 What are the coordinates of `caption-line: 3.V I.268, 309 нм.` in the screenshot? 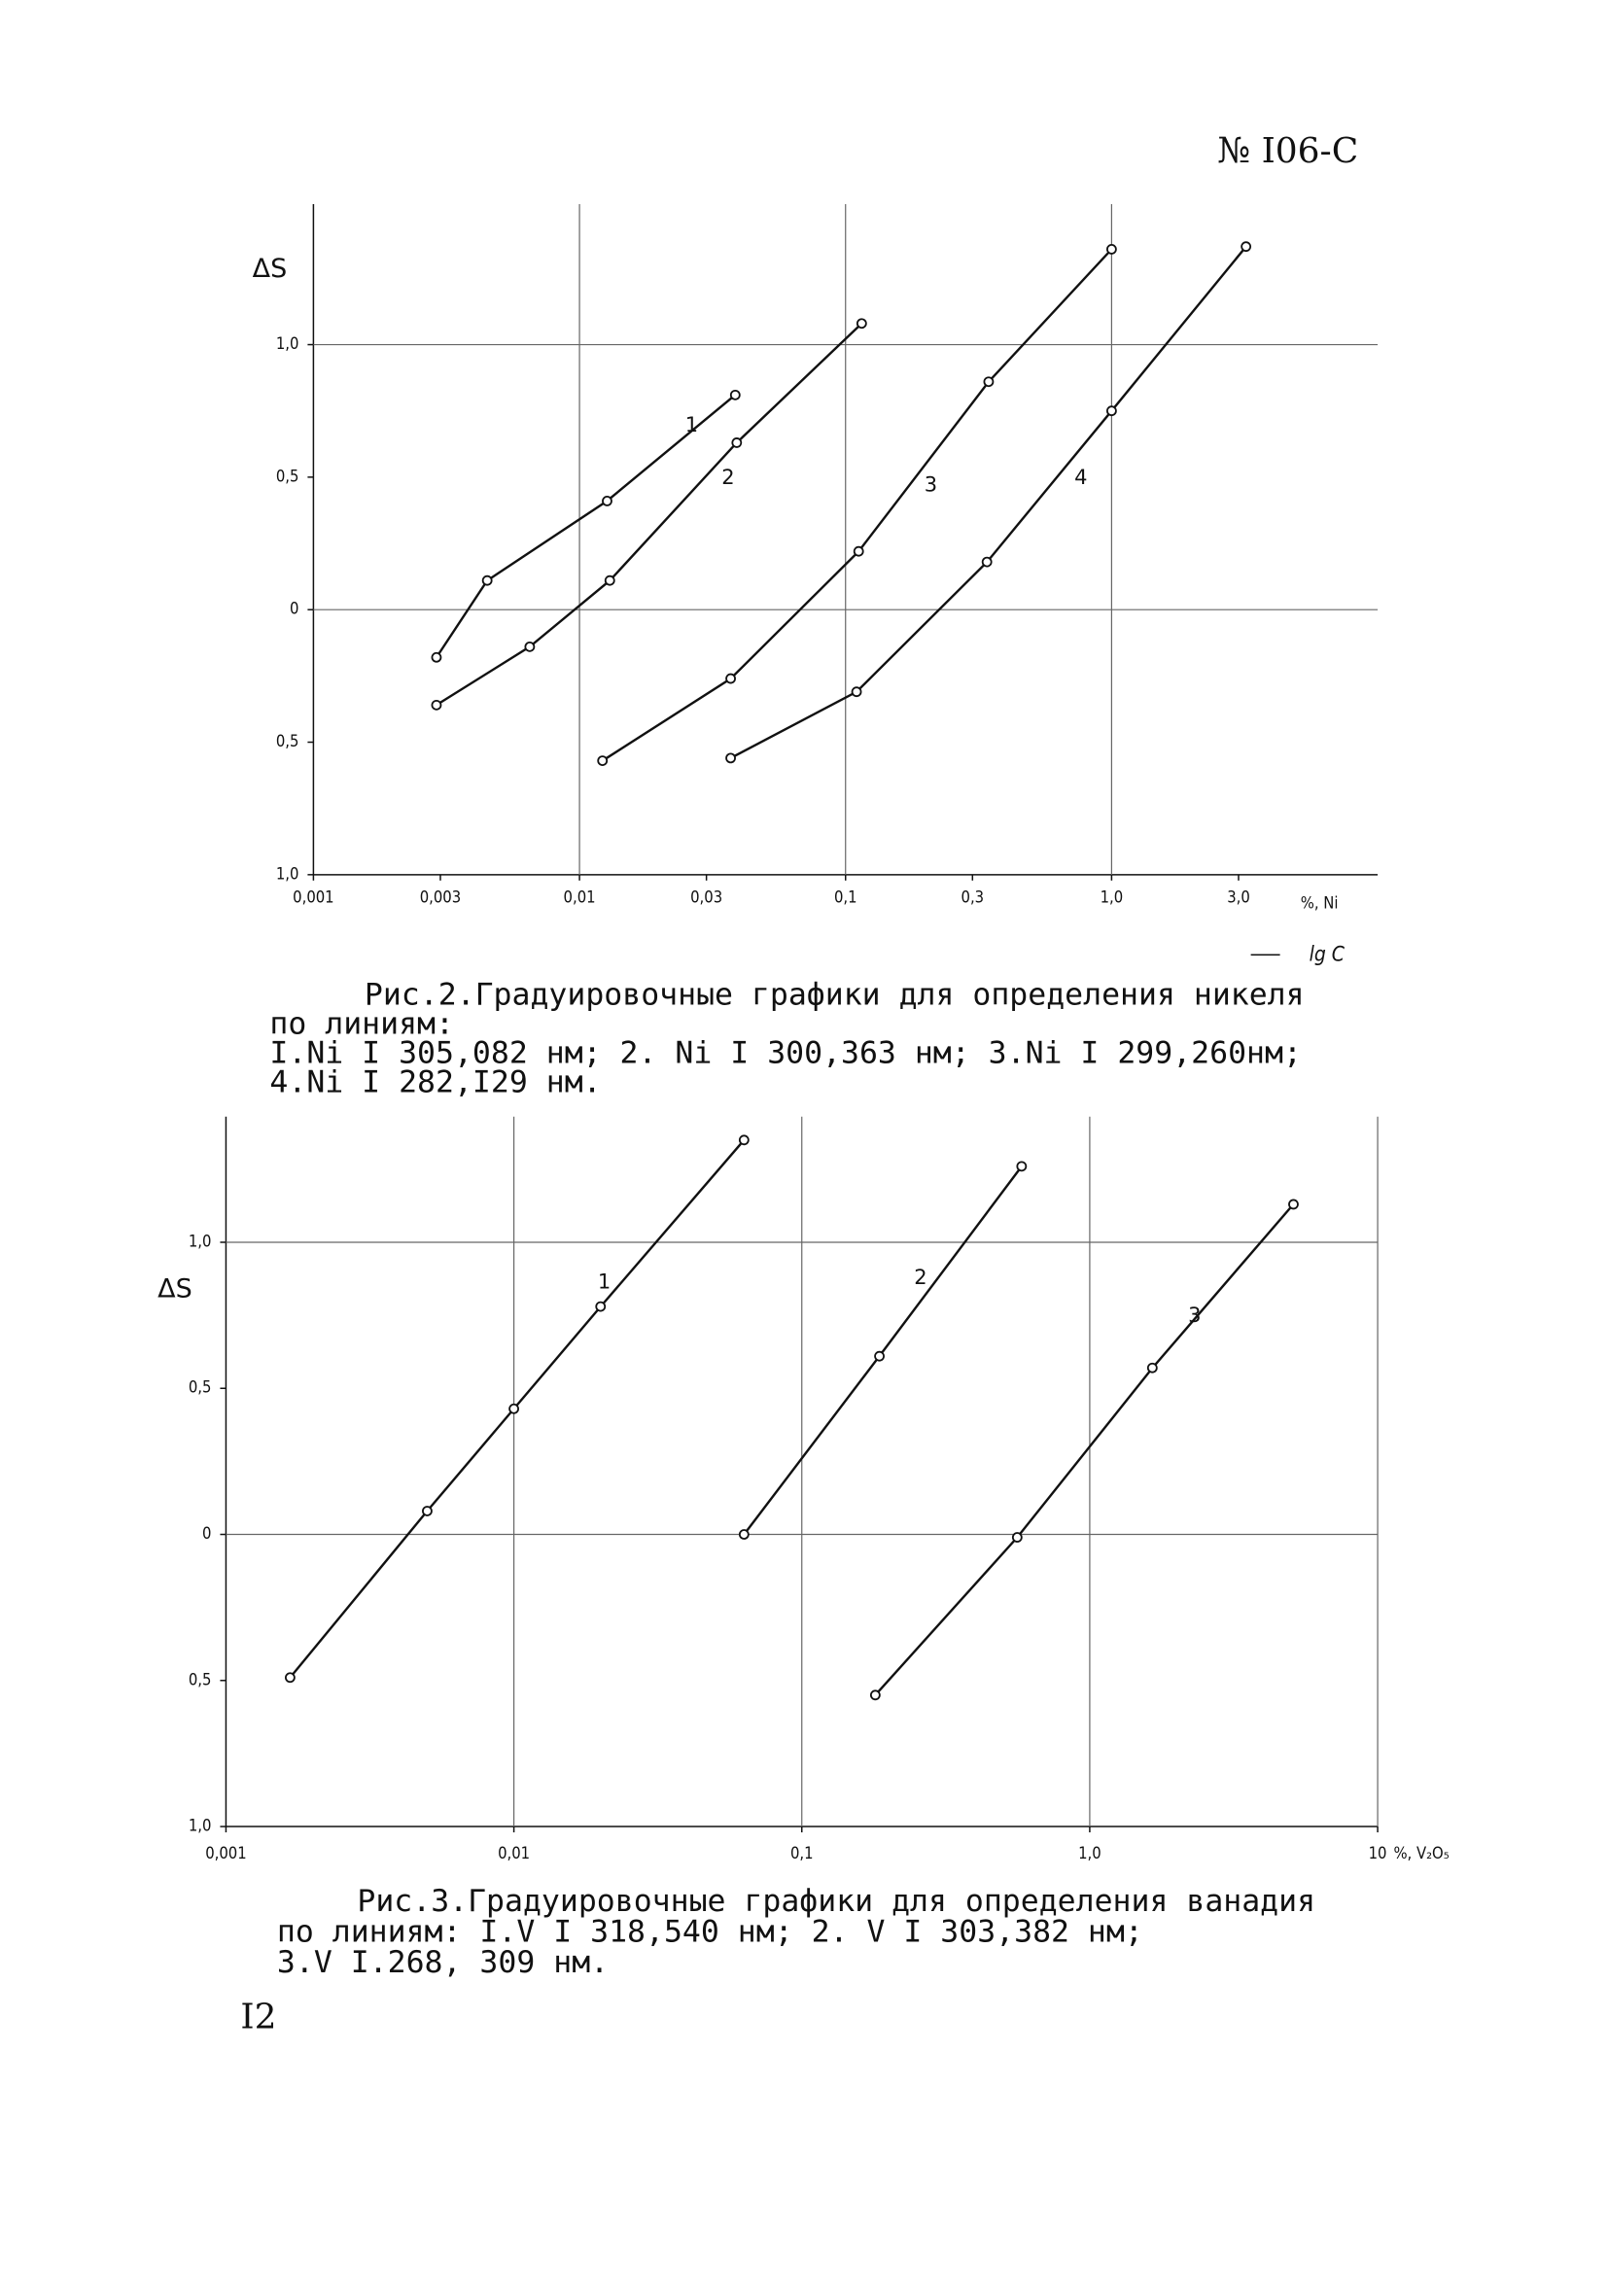 It's located at (443, 1962).